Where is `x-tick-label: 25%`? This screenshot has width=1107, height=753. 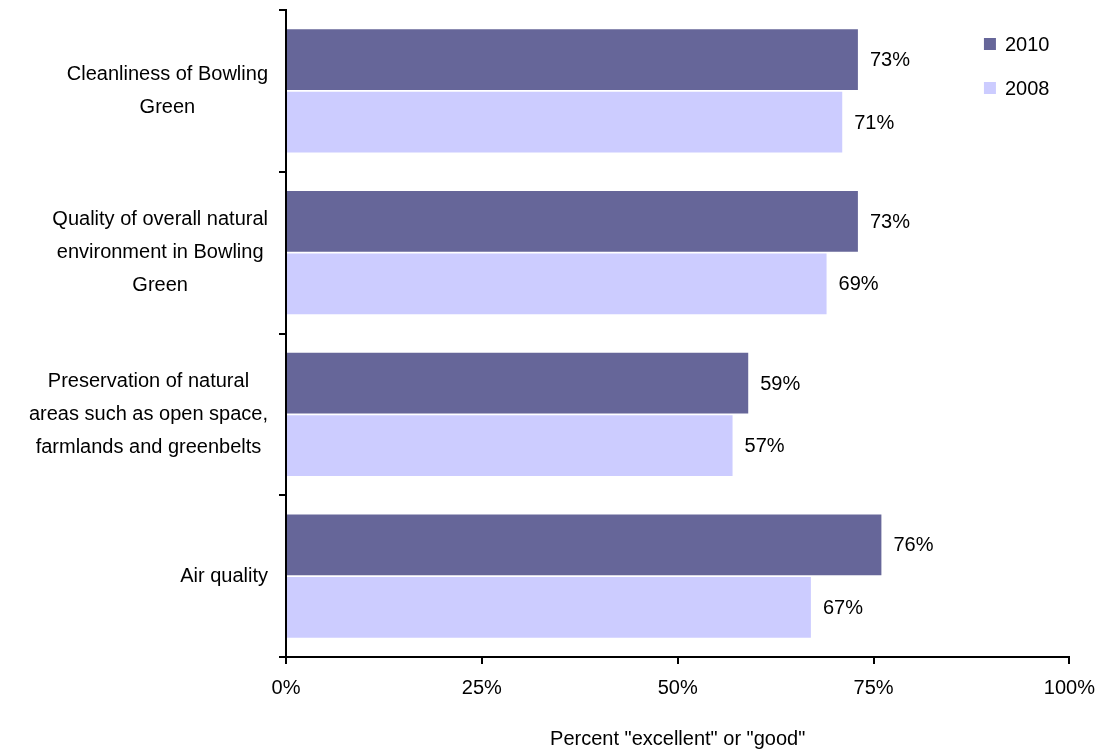
x-tick-label: 25% is located at coordinates (482, 686).